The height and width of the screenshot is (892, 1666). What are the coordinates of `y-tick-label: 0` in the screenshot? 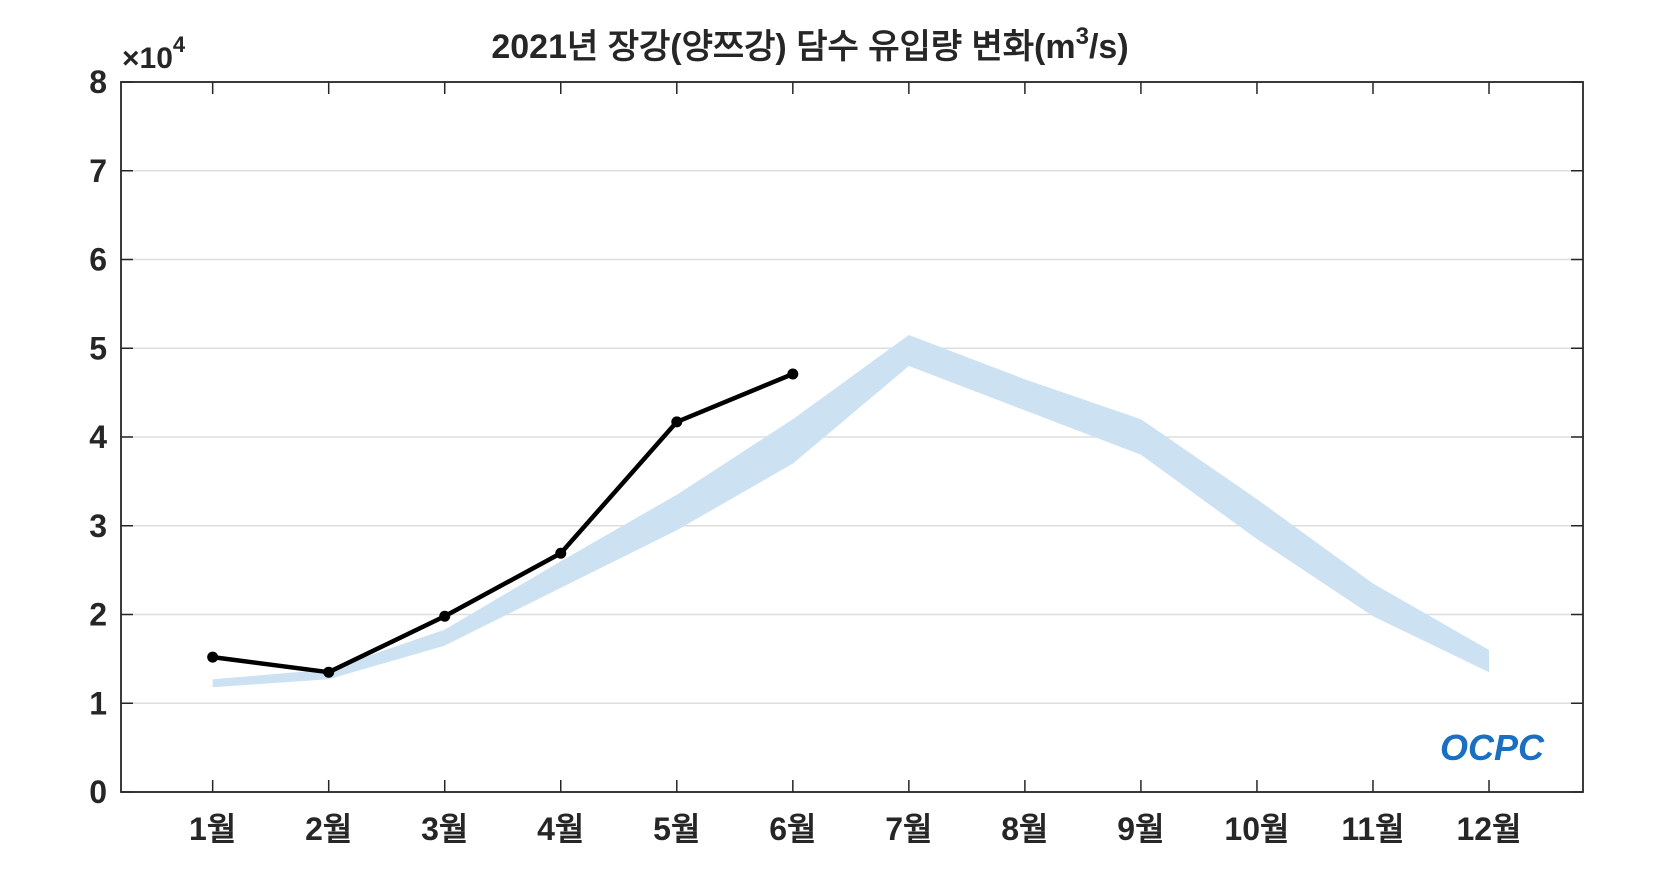 It's located at (98, 792).